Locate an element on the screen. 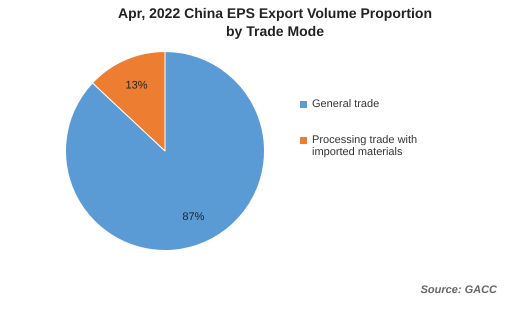 Image resolution: width=522 pixels, height=321 pixels. source-note: Source: GACC is located at coordinates (458, 290).